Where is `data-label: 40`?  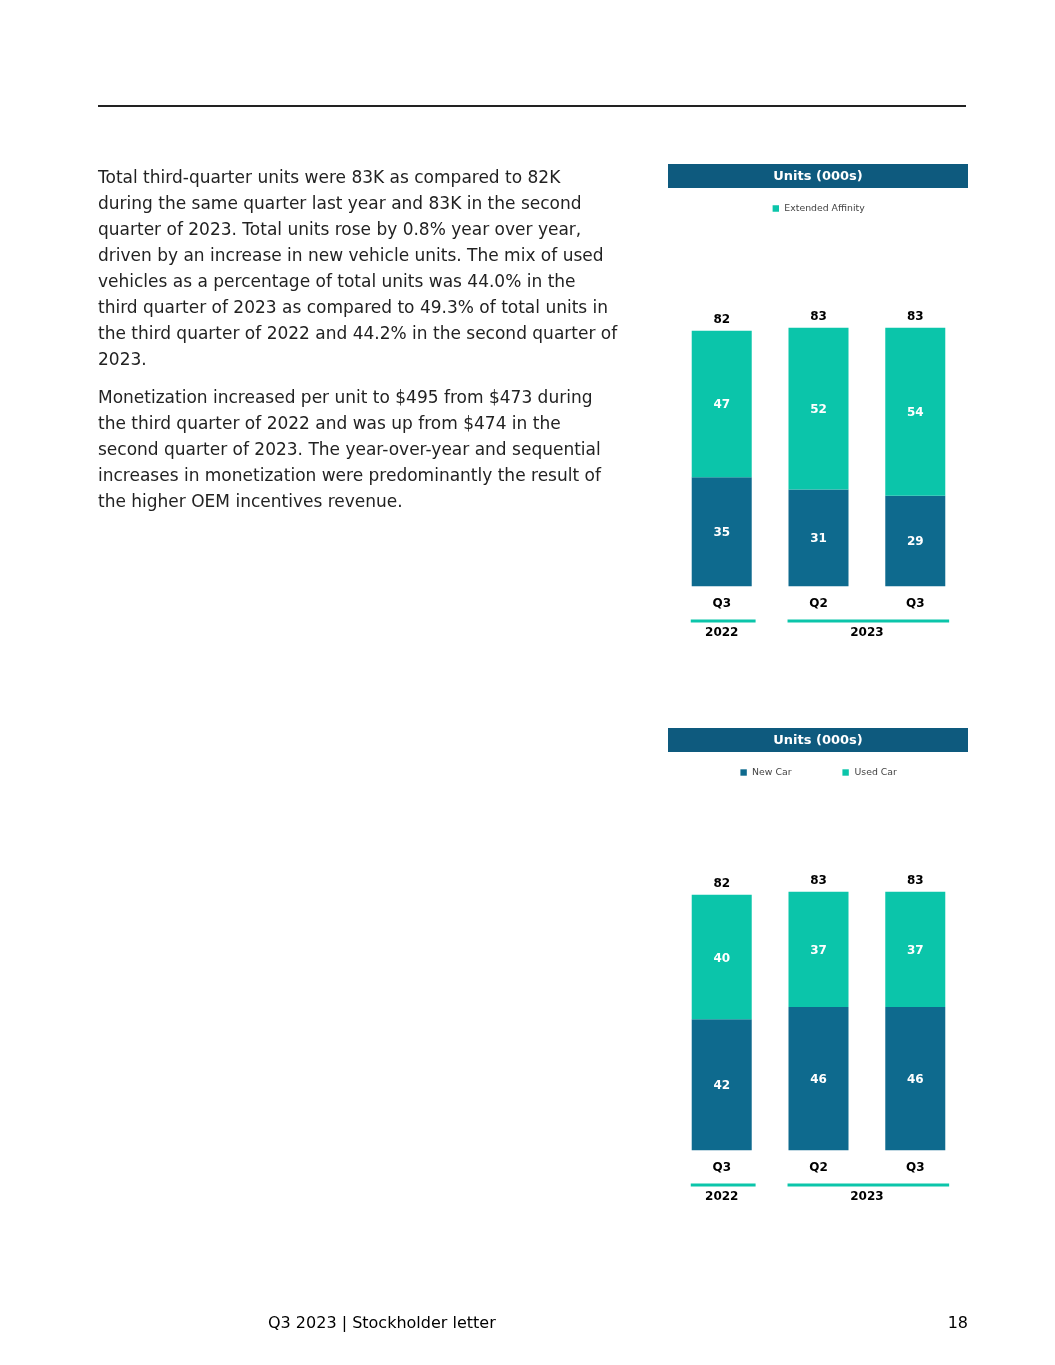
data-label: 40 is located at coordinates (722, 957).